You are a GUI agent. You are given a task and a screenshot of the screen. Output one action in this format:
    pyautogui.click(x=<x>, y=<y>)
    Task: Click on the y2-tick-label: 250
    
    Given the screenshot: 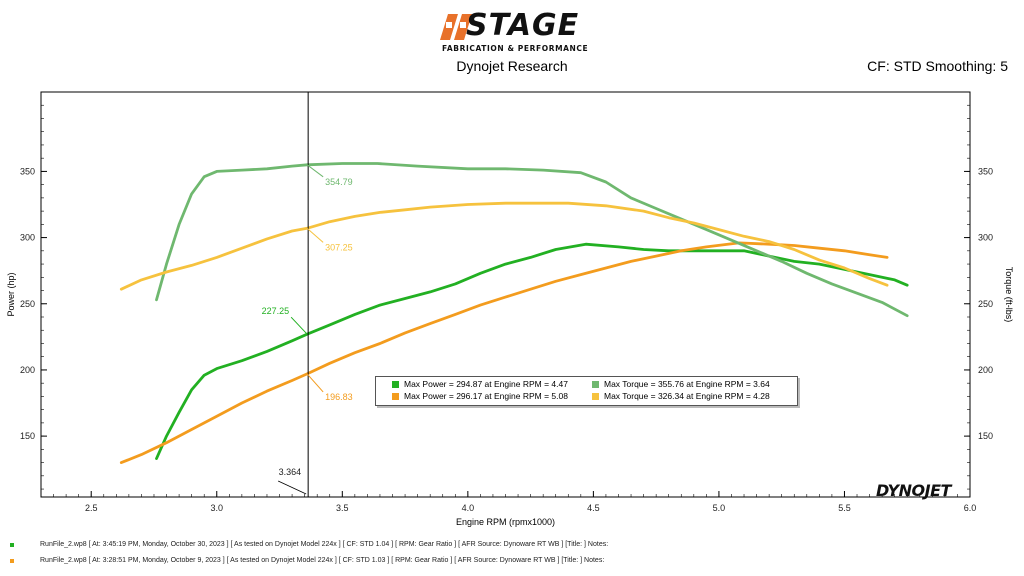 What is the action you would take?
    pyautogui.click(x=985, y=304)
    